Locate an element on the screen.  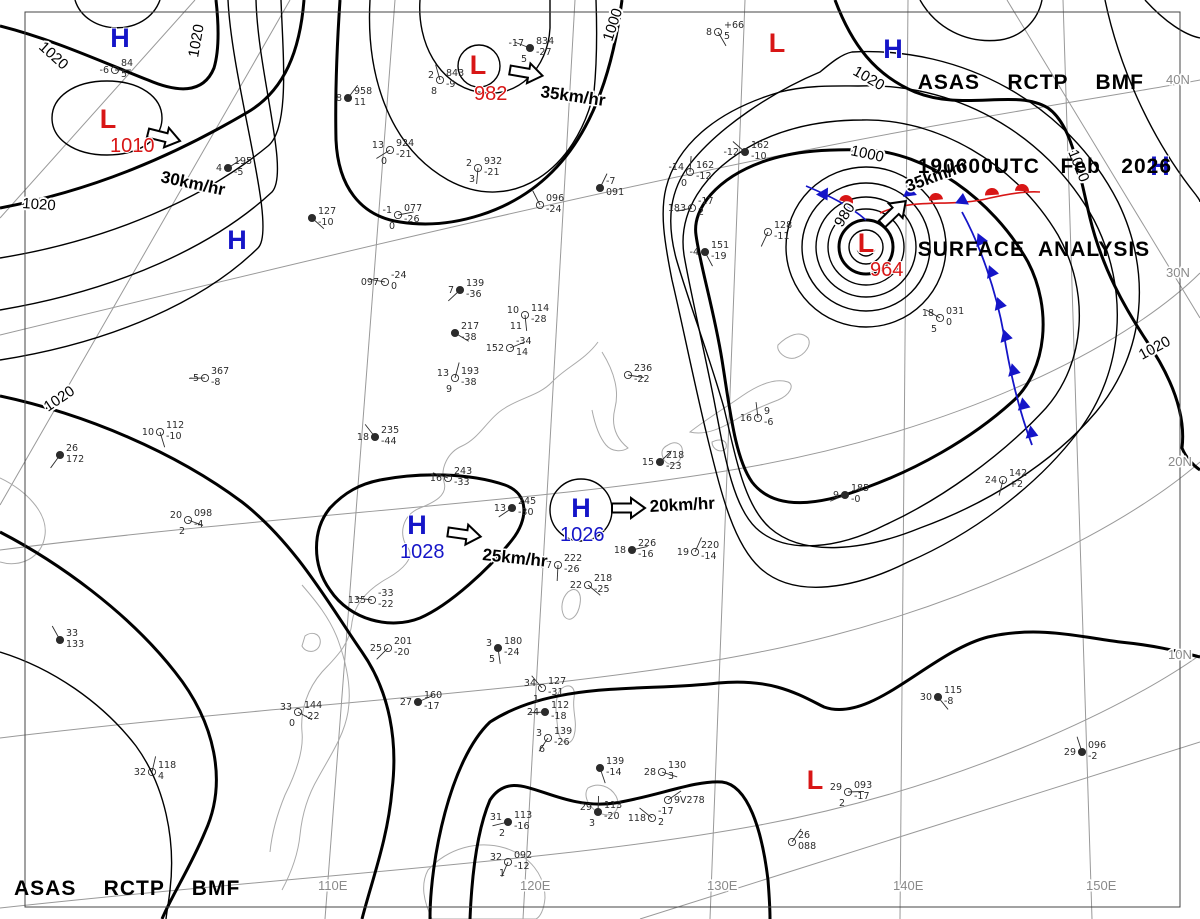
isobar-value-label: 1000 is located at coordinates (867, 154).